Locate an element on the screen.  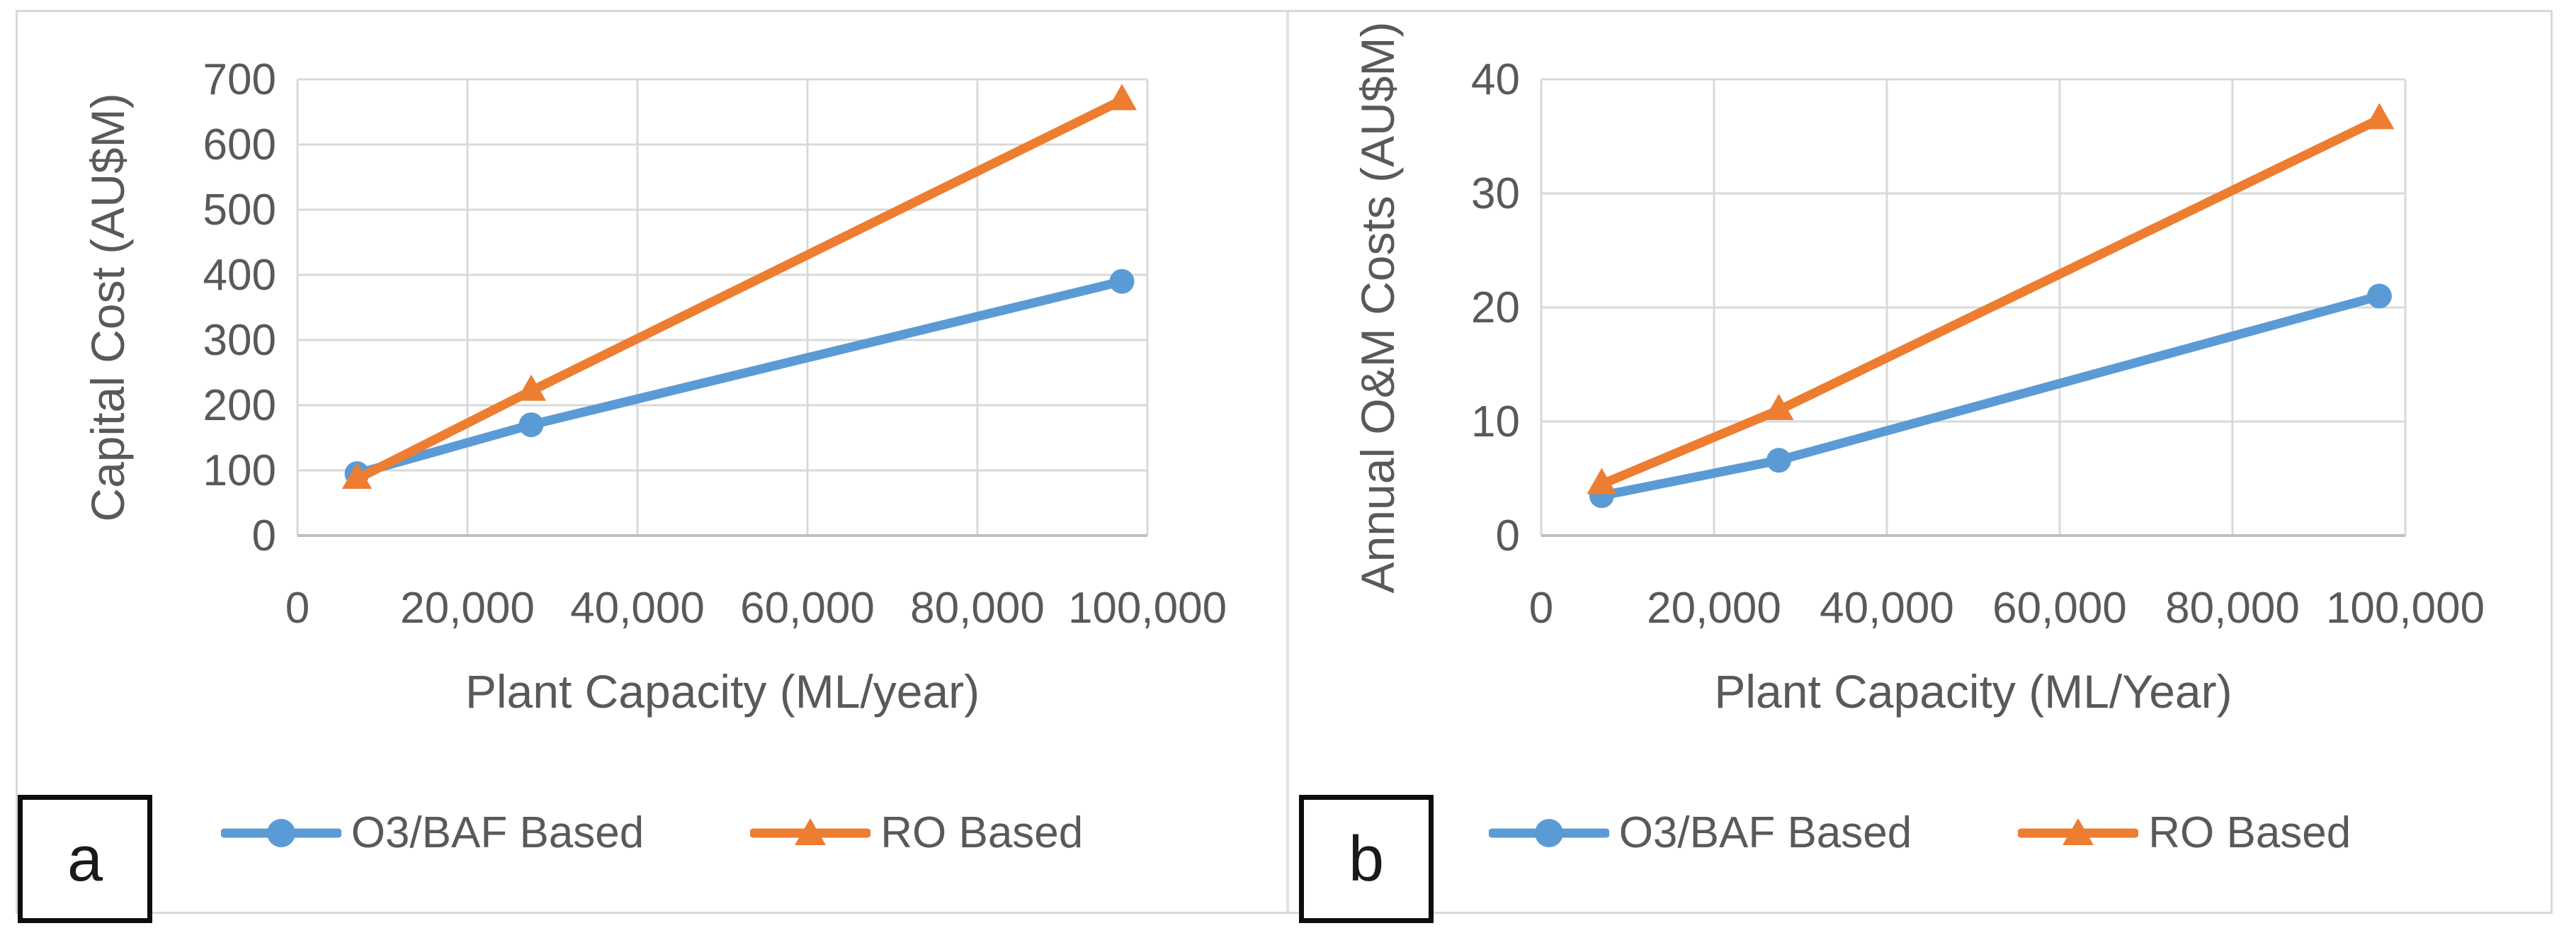
y-tick-label: 600 is located at coordinates (239, 144).